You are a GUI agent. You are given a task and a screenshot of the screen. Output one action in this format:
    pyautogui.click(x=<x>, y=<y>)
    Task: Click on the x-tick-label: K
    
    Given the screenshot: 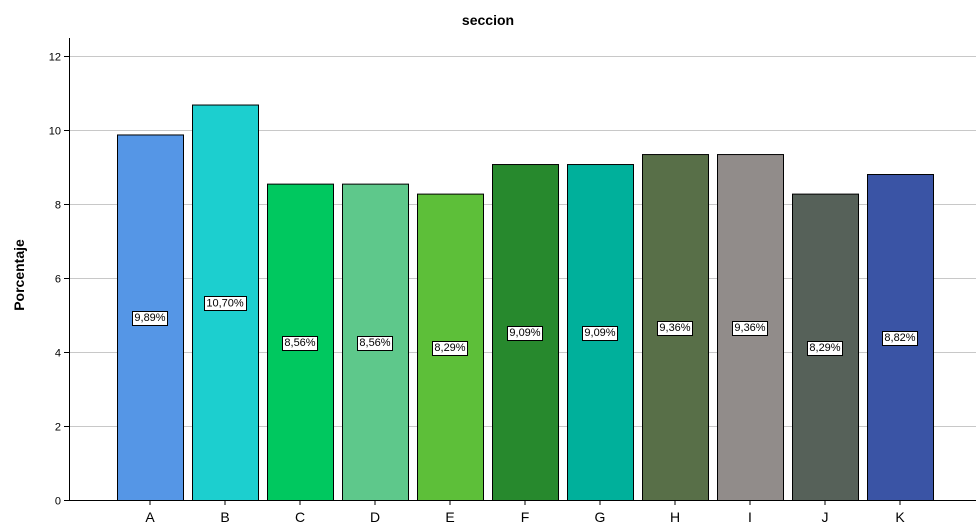 What is the action you would take?
    pyautogui.click(x=900, y=517)
    